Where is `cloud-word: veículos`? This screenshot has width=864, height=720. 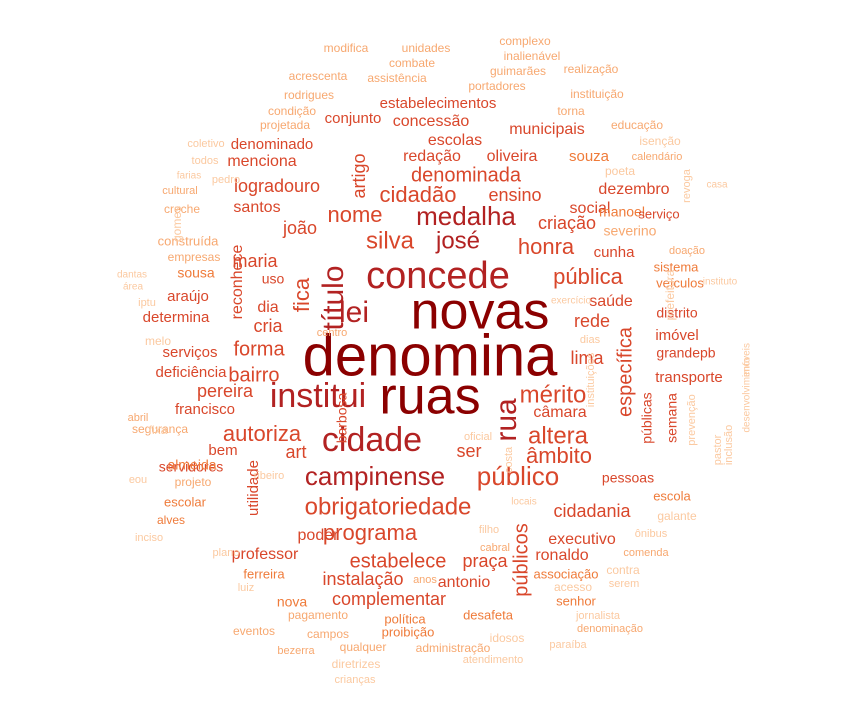
cloud-word: veículos is located at coordinates (680, 282).